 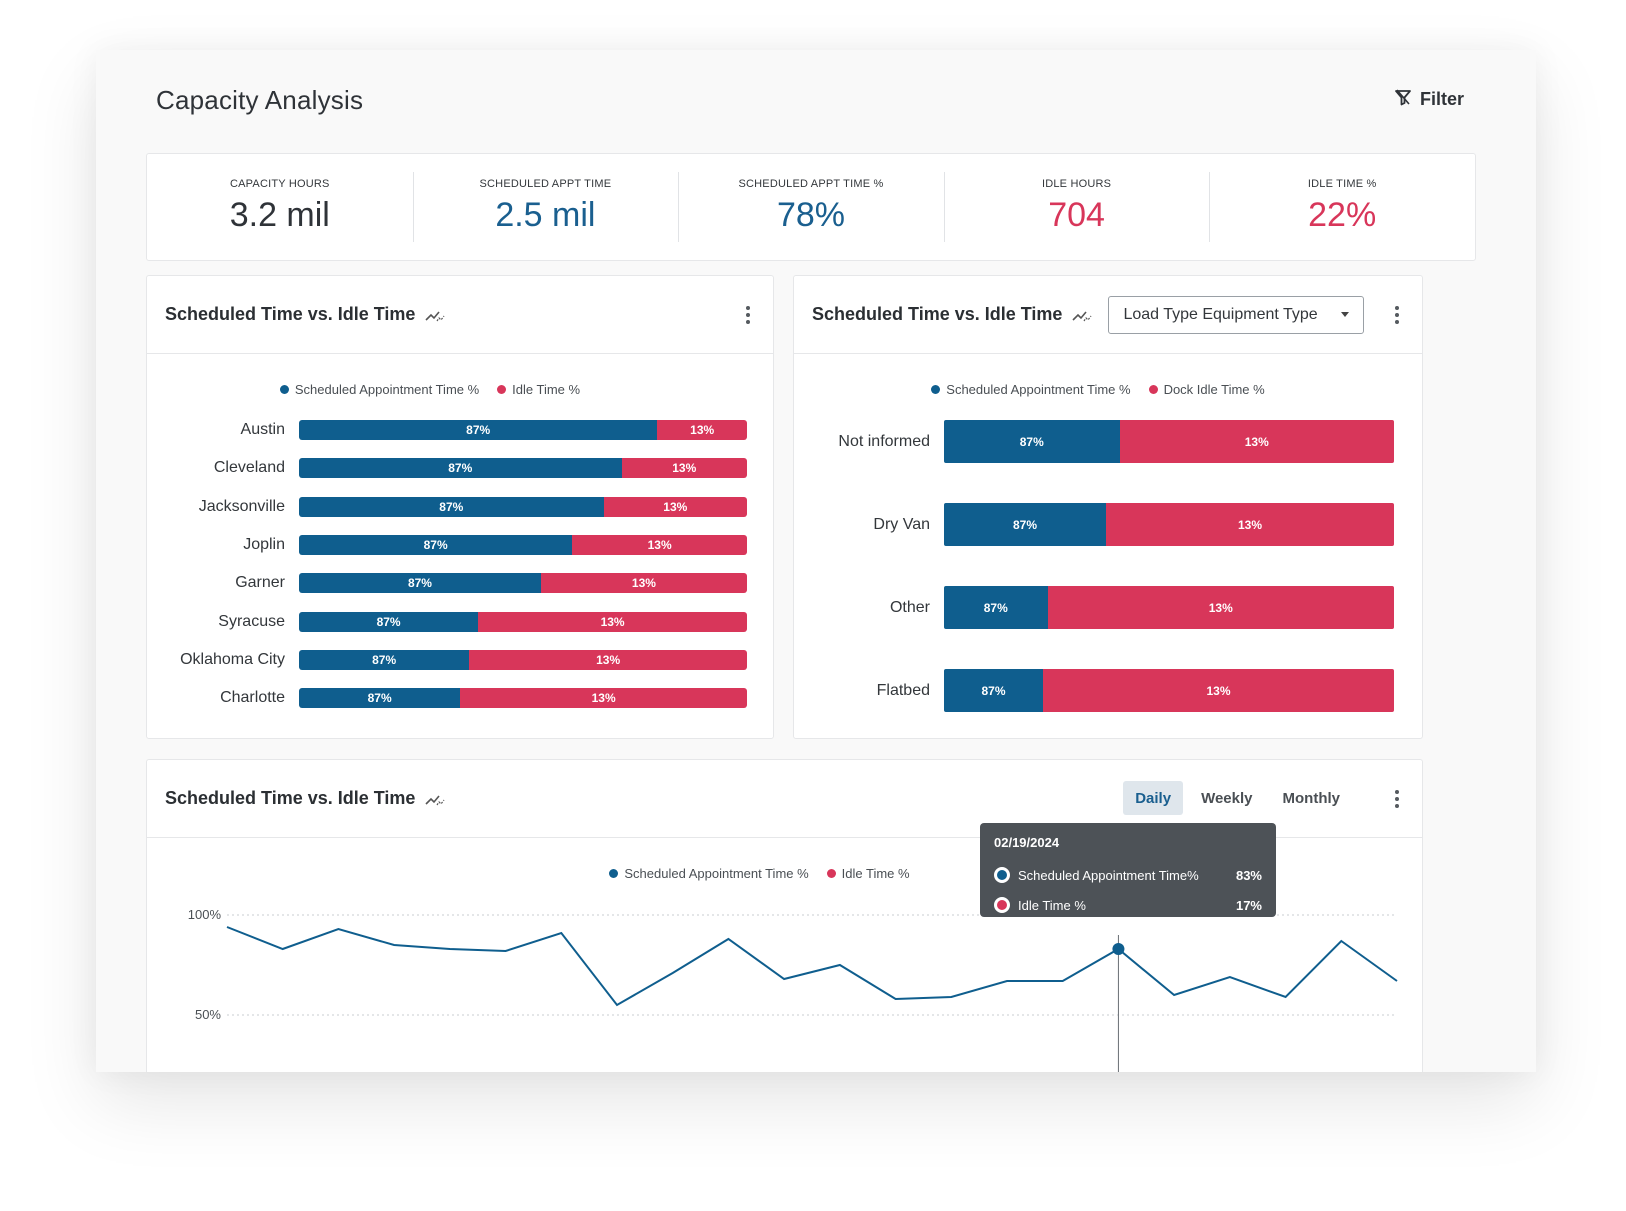 I want to click on y-tick-label: 50%, so click(x=208, y=1014).